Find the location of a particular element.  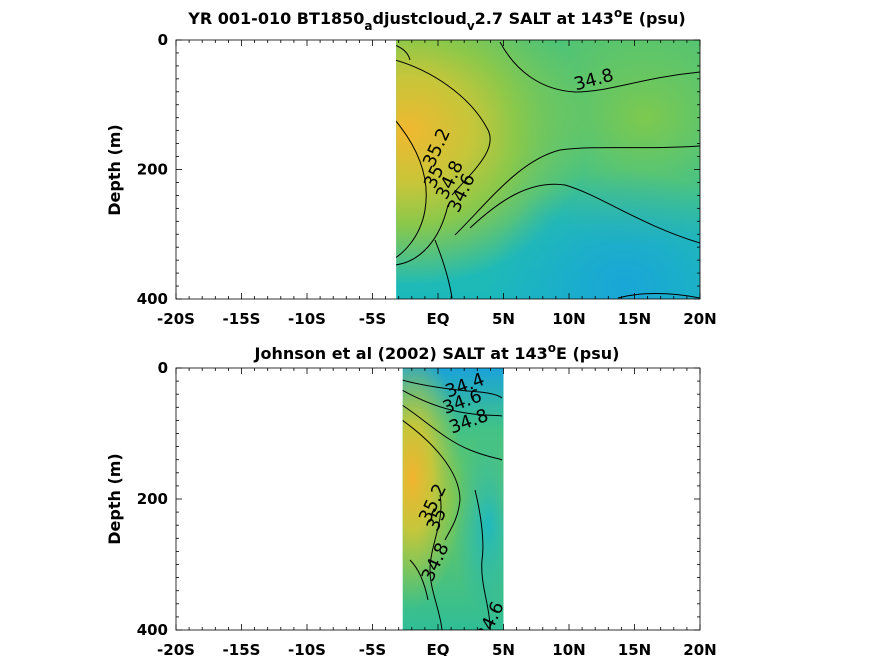

panel-1-y-tick-labels: 0 200 400 is located at coordinates (152, 169).